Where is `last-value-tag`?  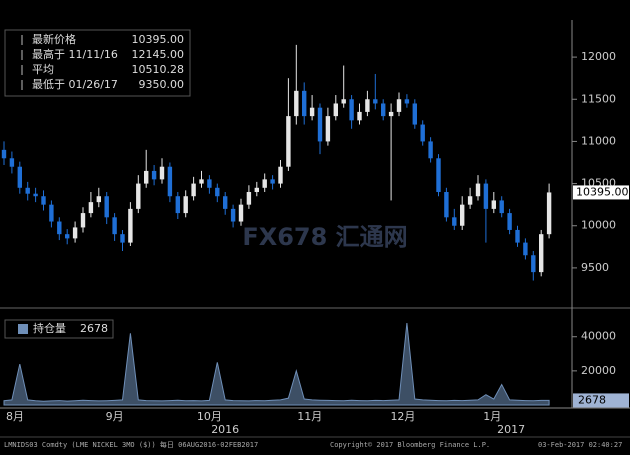 last-value-tag is located at coordinates (601, 400).